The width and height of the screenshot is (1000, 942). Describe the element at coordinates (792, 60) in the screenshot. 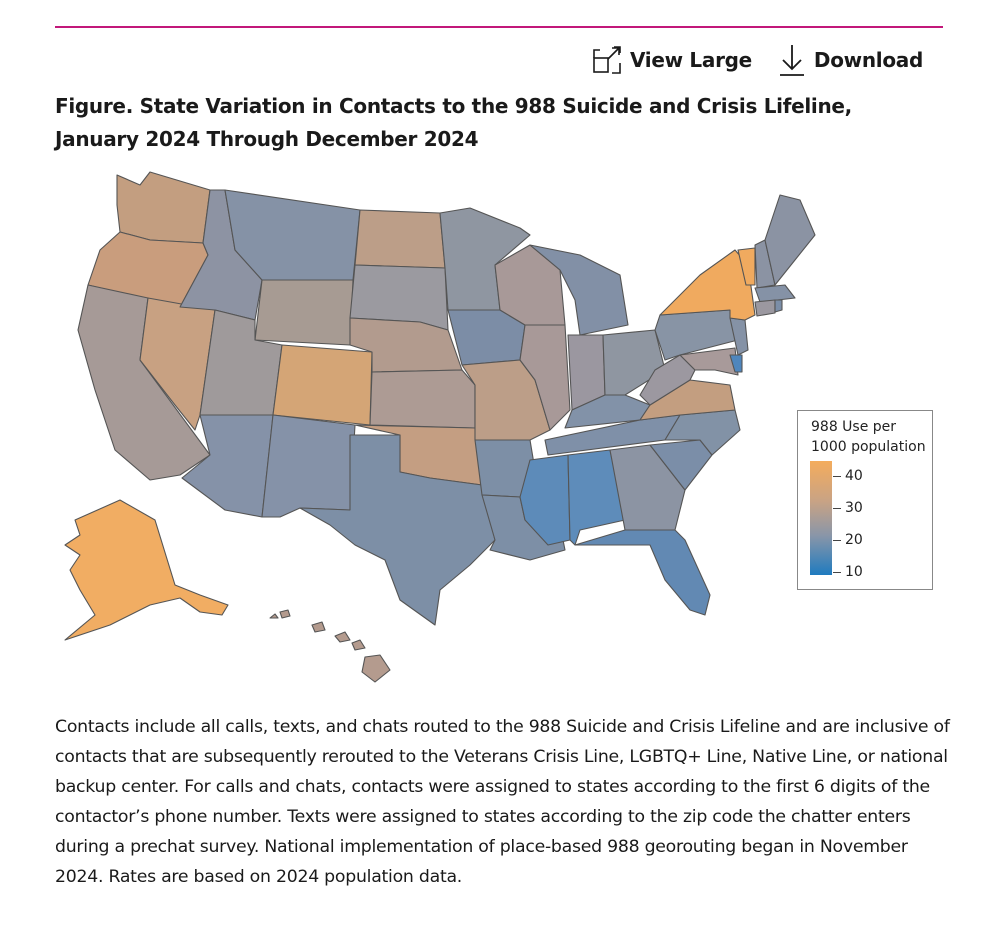

I see `download-arrow-icon` at that location.